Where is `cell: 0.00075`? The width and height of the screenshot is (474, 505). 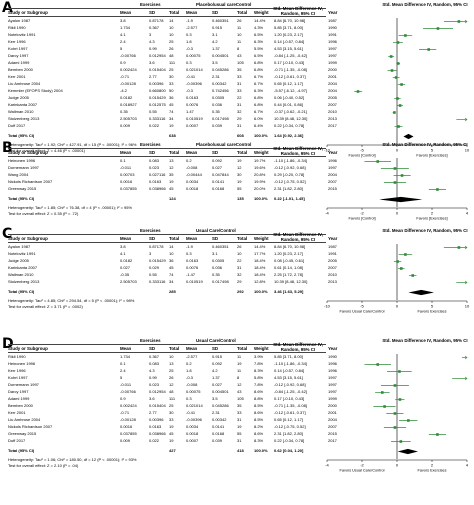
cell: 0.00075 is located at coordinates (193, 55).